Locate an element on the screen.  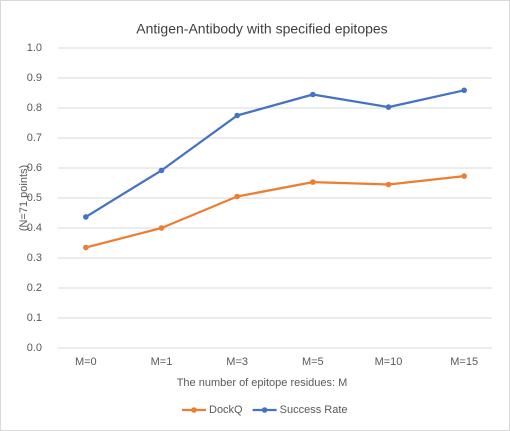
y-tick-label: 0.5 is located at coordinates (34, 198).